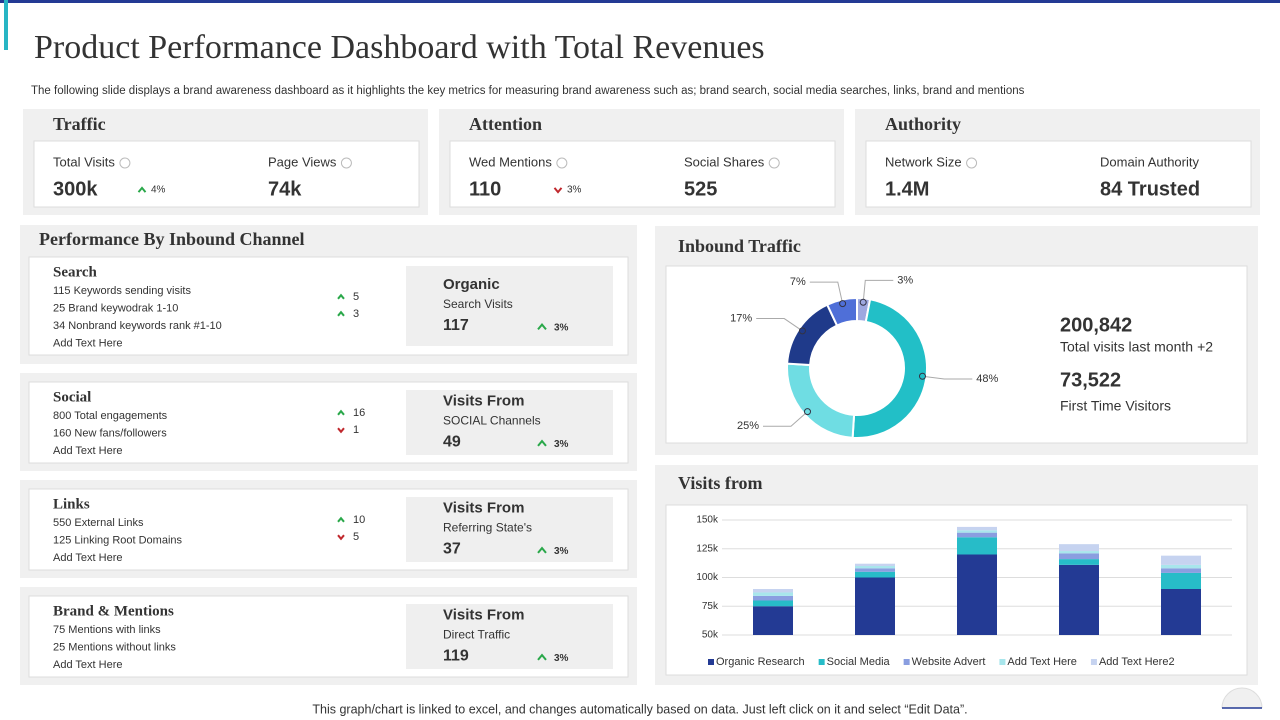 The height and width of the screenshot is (720, 1280). Describe the element at coordinates (113, 611) in the screenshot. I see `channel-title: Brand & Mentions` at that location.